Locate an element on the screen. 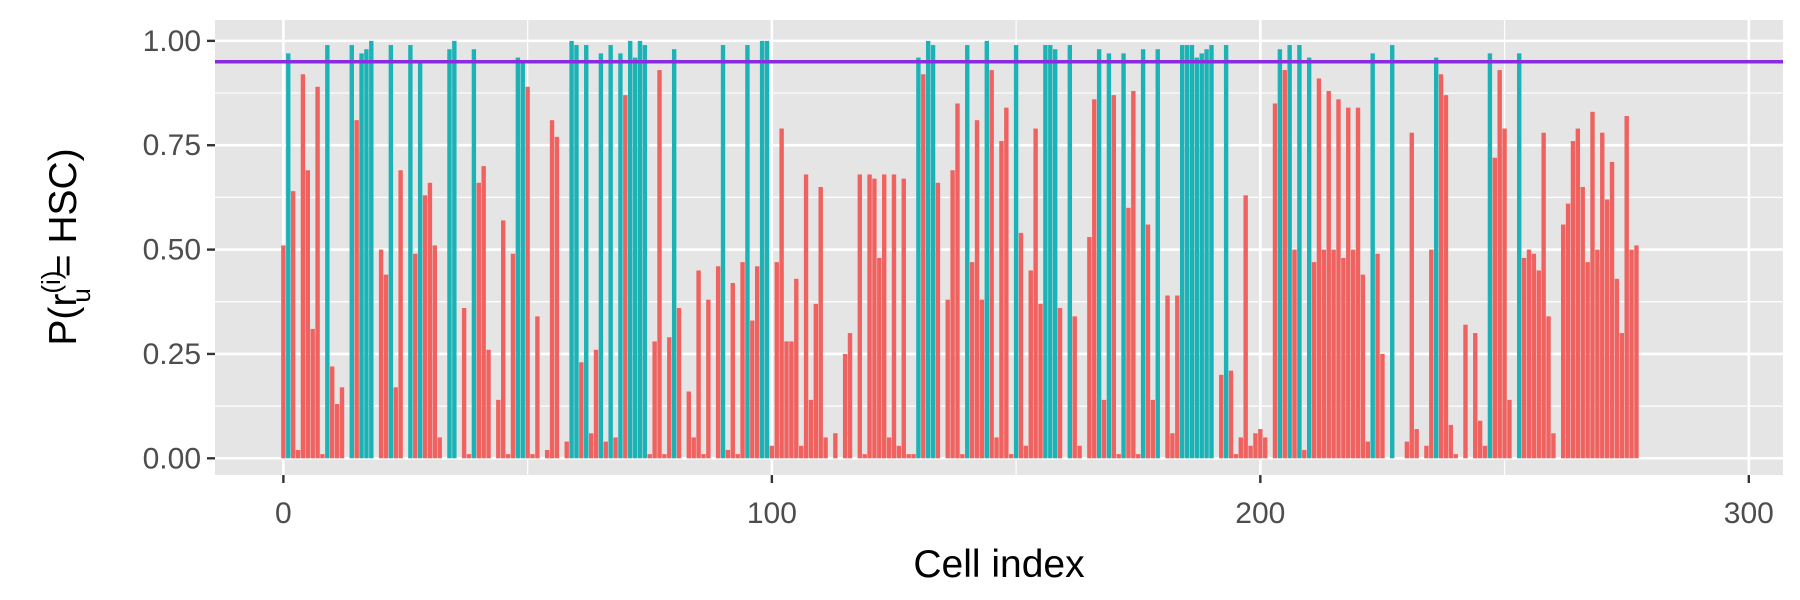  y-tick-label: 0.50 is located at coordinates (172, 250).